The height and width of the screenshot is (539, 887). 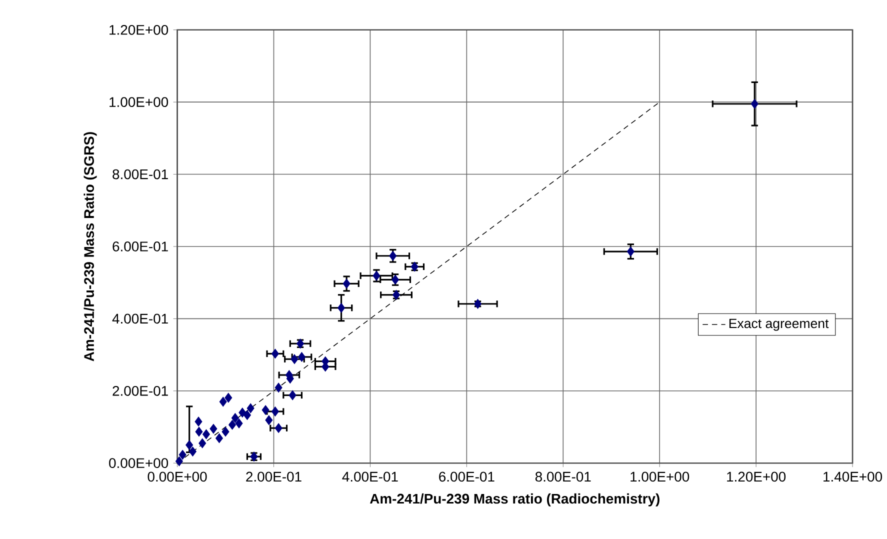 What do you see at coordinates (660, 477) in the screenshot?
I see `x-tick-label: 1.00E+00` at bounding box center [660, 477].